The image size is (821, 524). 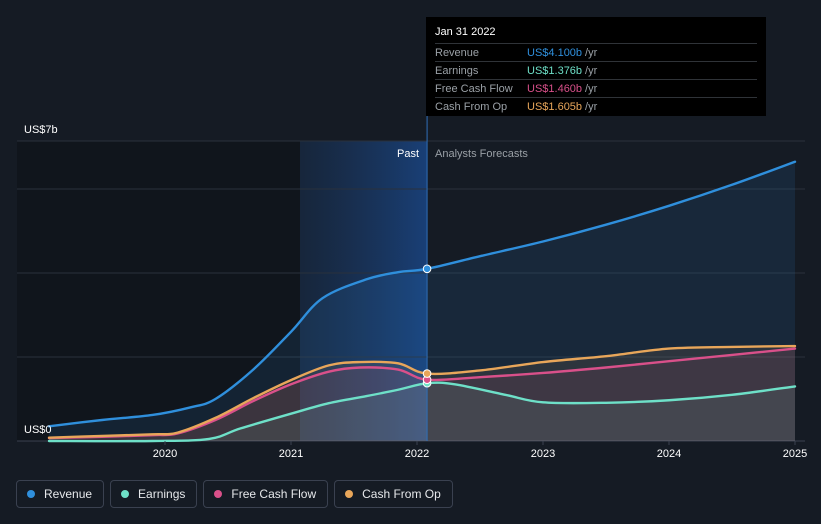 What do you see at coordinates (457, 52) in the screenshot?
I see `tooltip-row-label: Revenue` at bounding box center [457, 52].